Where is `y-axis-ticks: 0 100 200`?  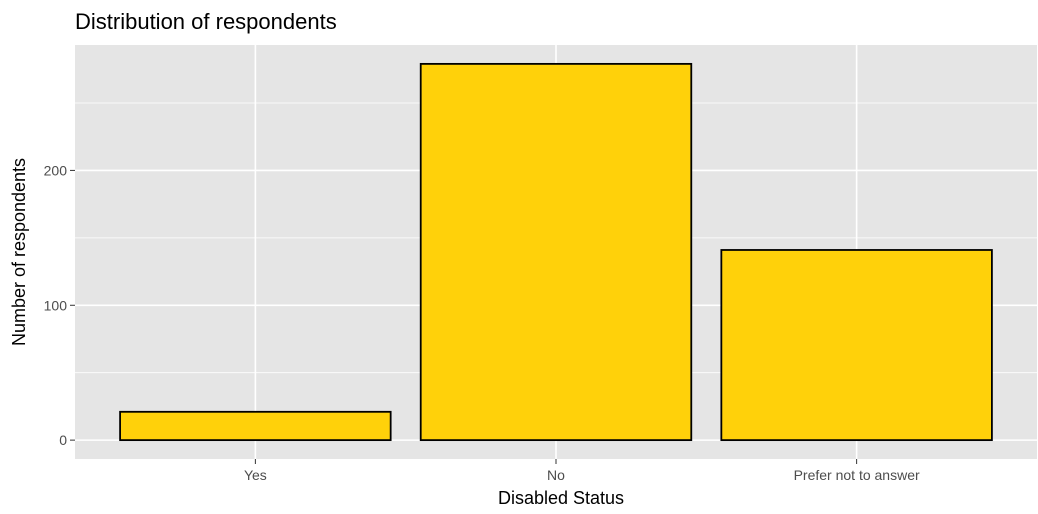 y-axis-ticks: 0 100 200 is located at coordinates (59, 305).